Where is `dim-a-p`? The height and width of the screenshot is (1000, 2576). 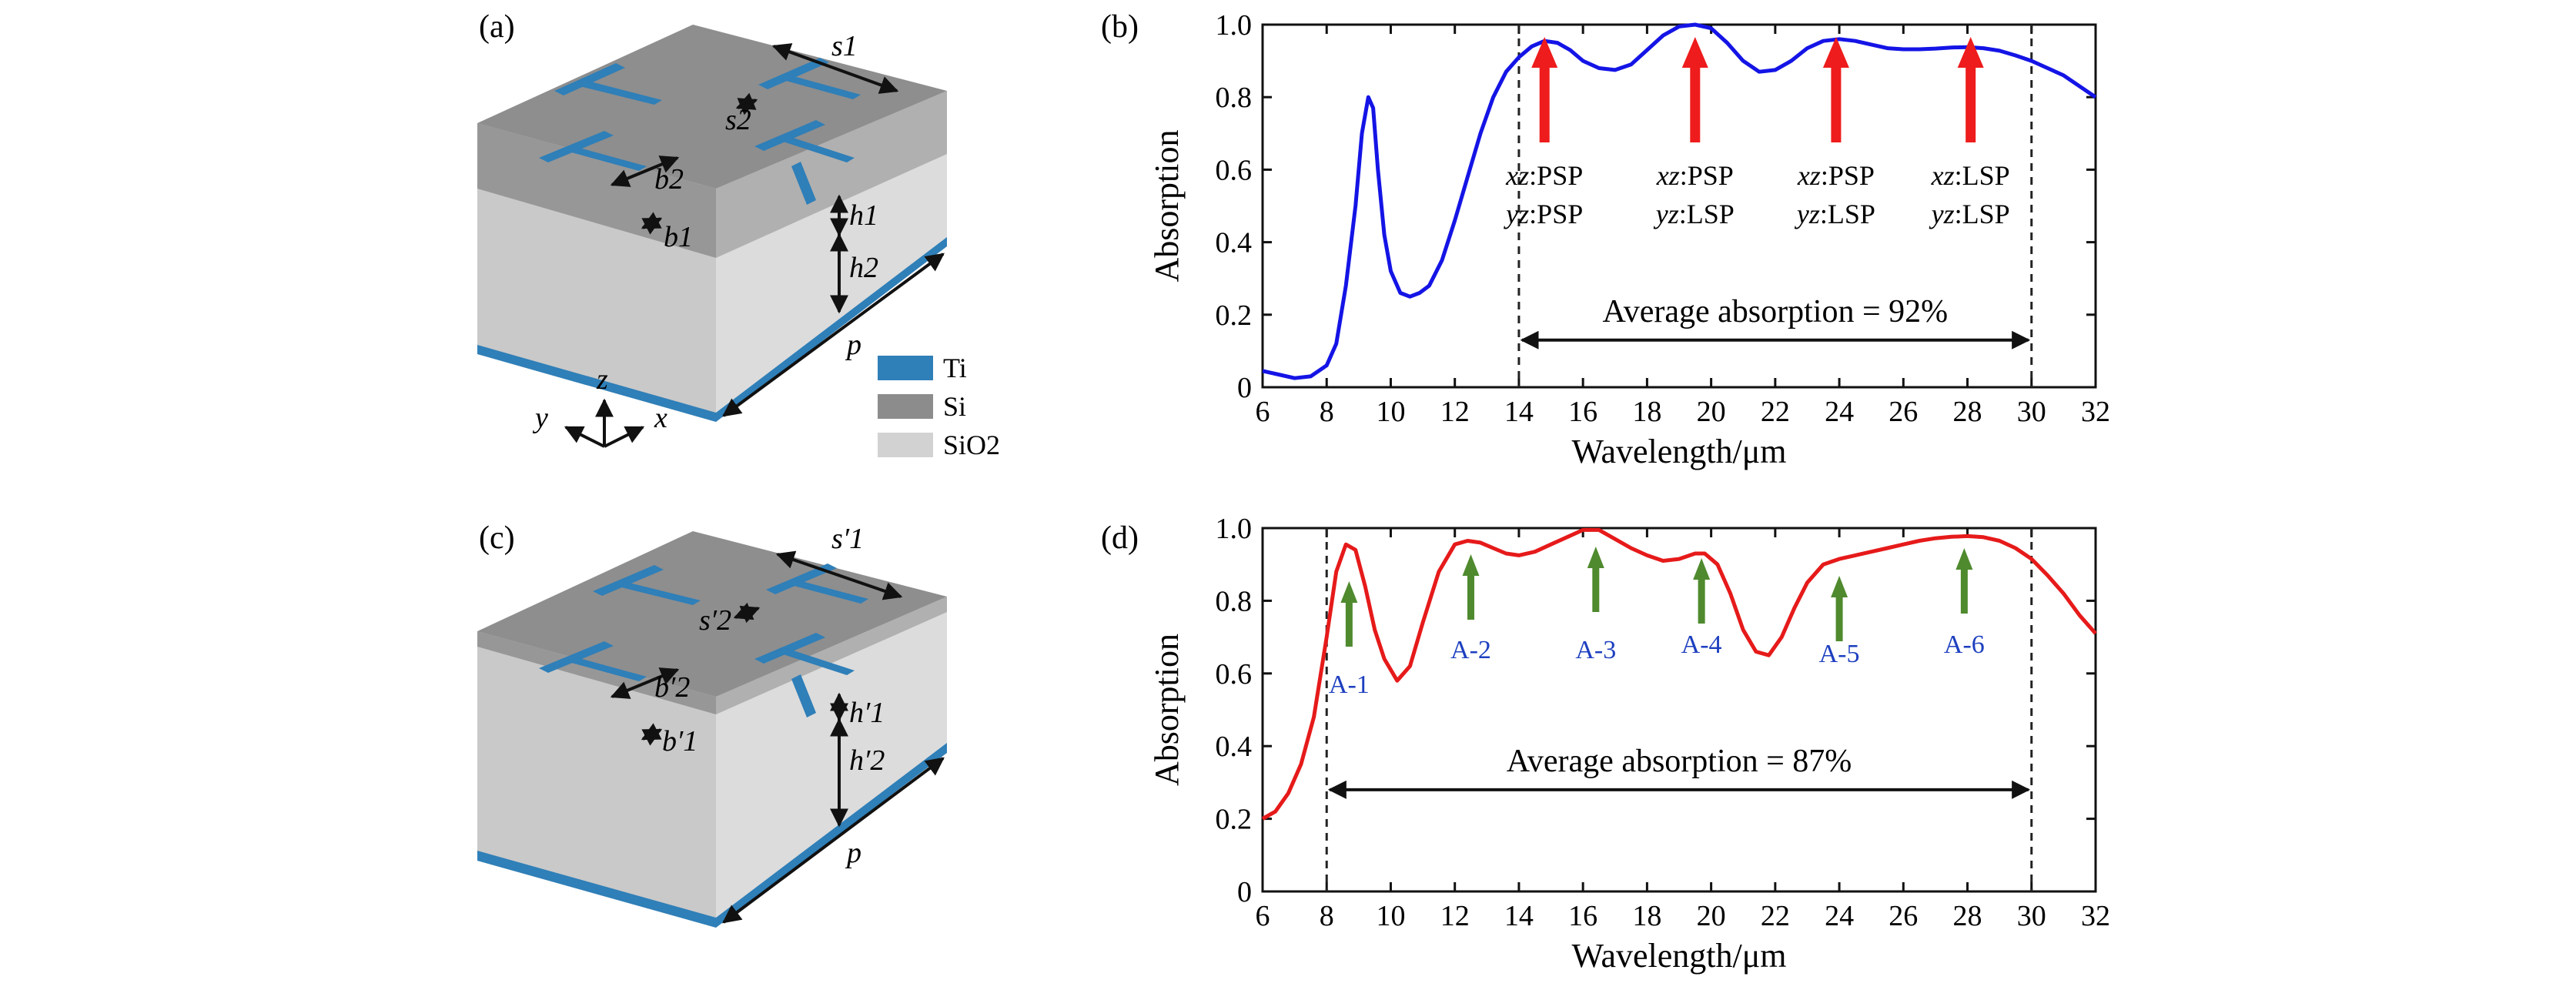 dim-a-p is located at coordinates (833, 335).